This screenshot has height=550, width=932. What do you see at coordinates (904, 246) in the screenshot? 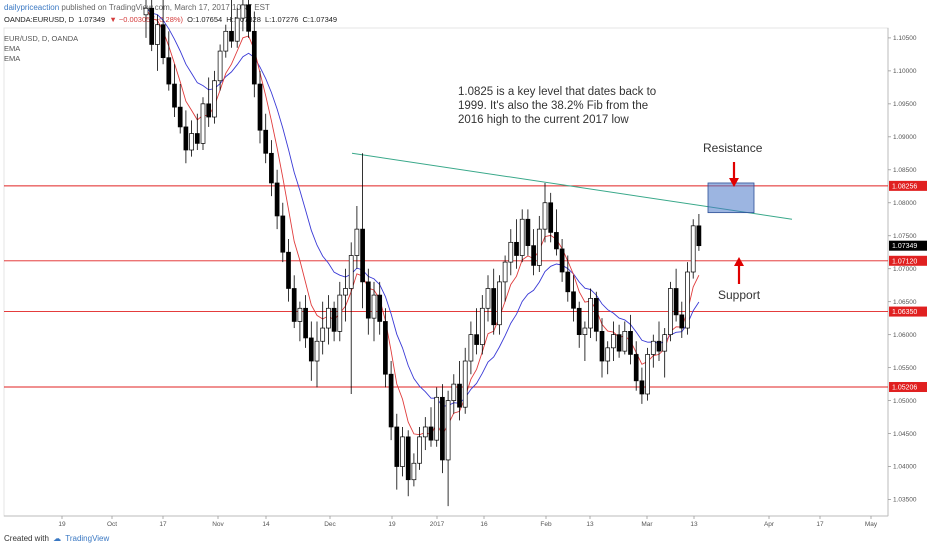
I see `price-tag-label: 1.07349` at bounding box center [904, 246].